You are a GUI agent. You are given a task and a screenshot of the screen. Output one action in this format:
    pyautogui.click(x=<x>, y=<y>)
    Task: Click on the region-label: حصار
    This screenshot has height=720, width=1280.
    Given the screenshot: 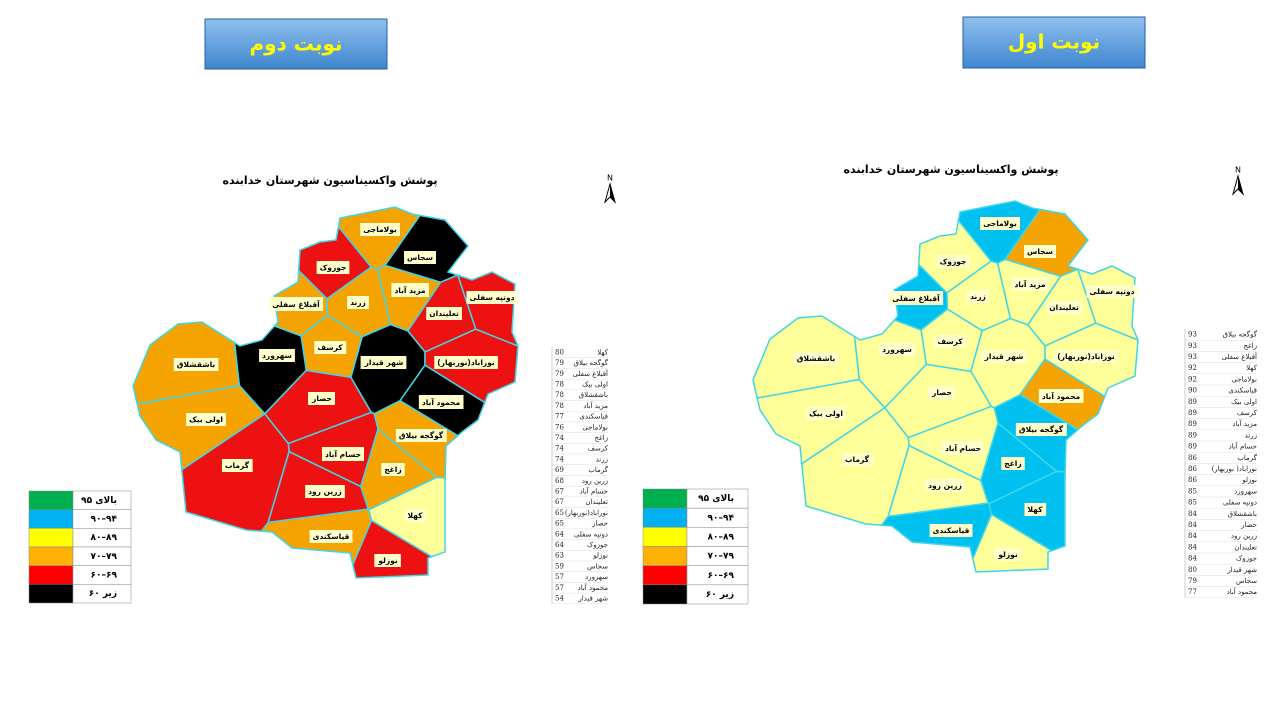 What is the action you would take?
    pyautogui.click(x=941, y=392)
    